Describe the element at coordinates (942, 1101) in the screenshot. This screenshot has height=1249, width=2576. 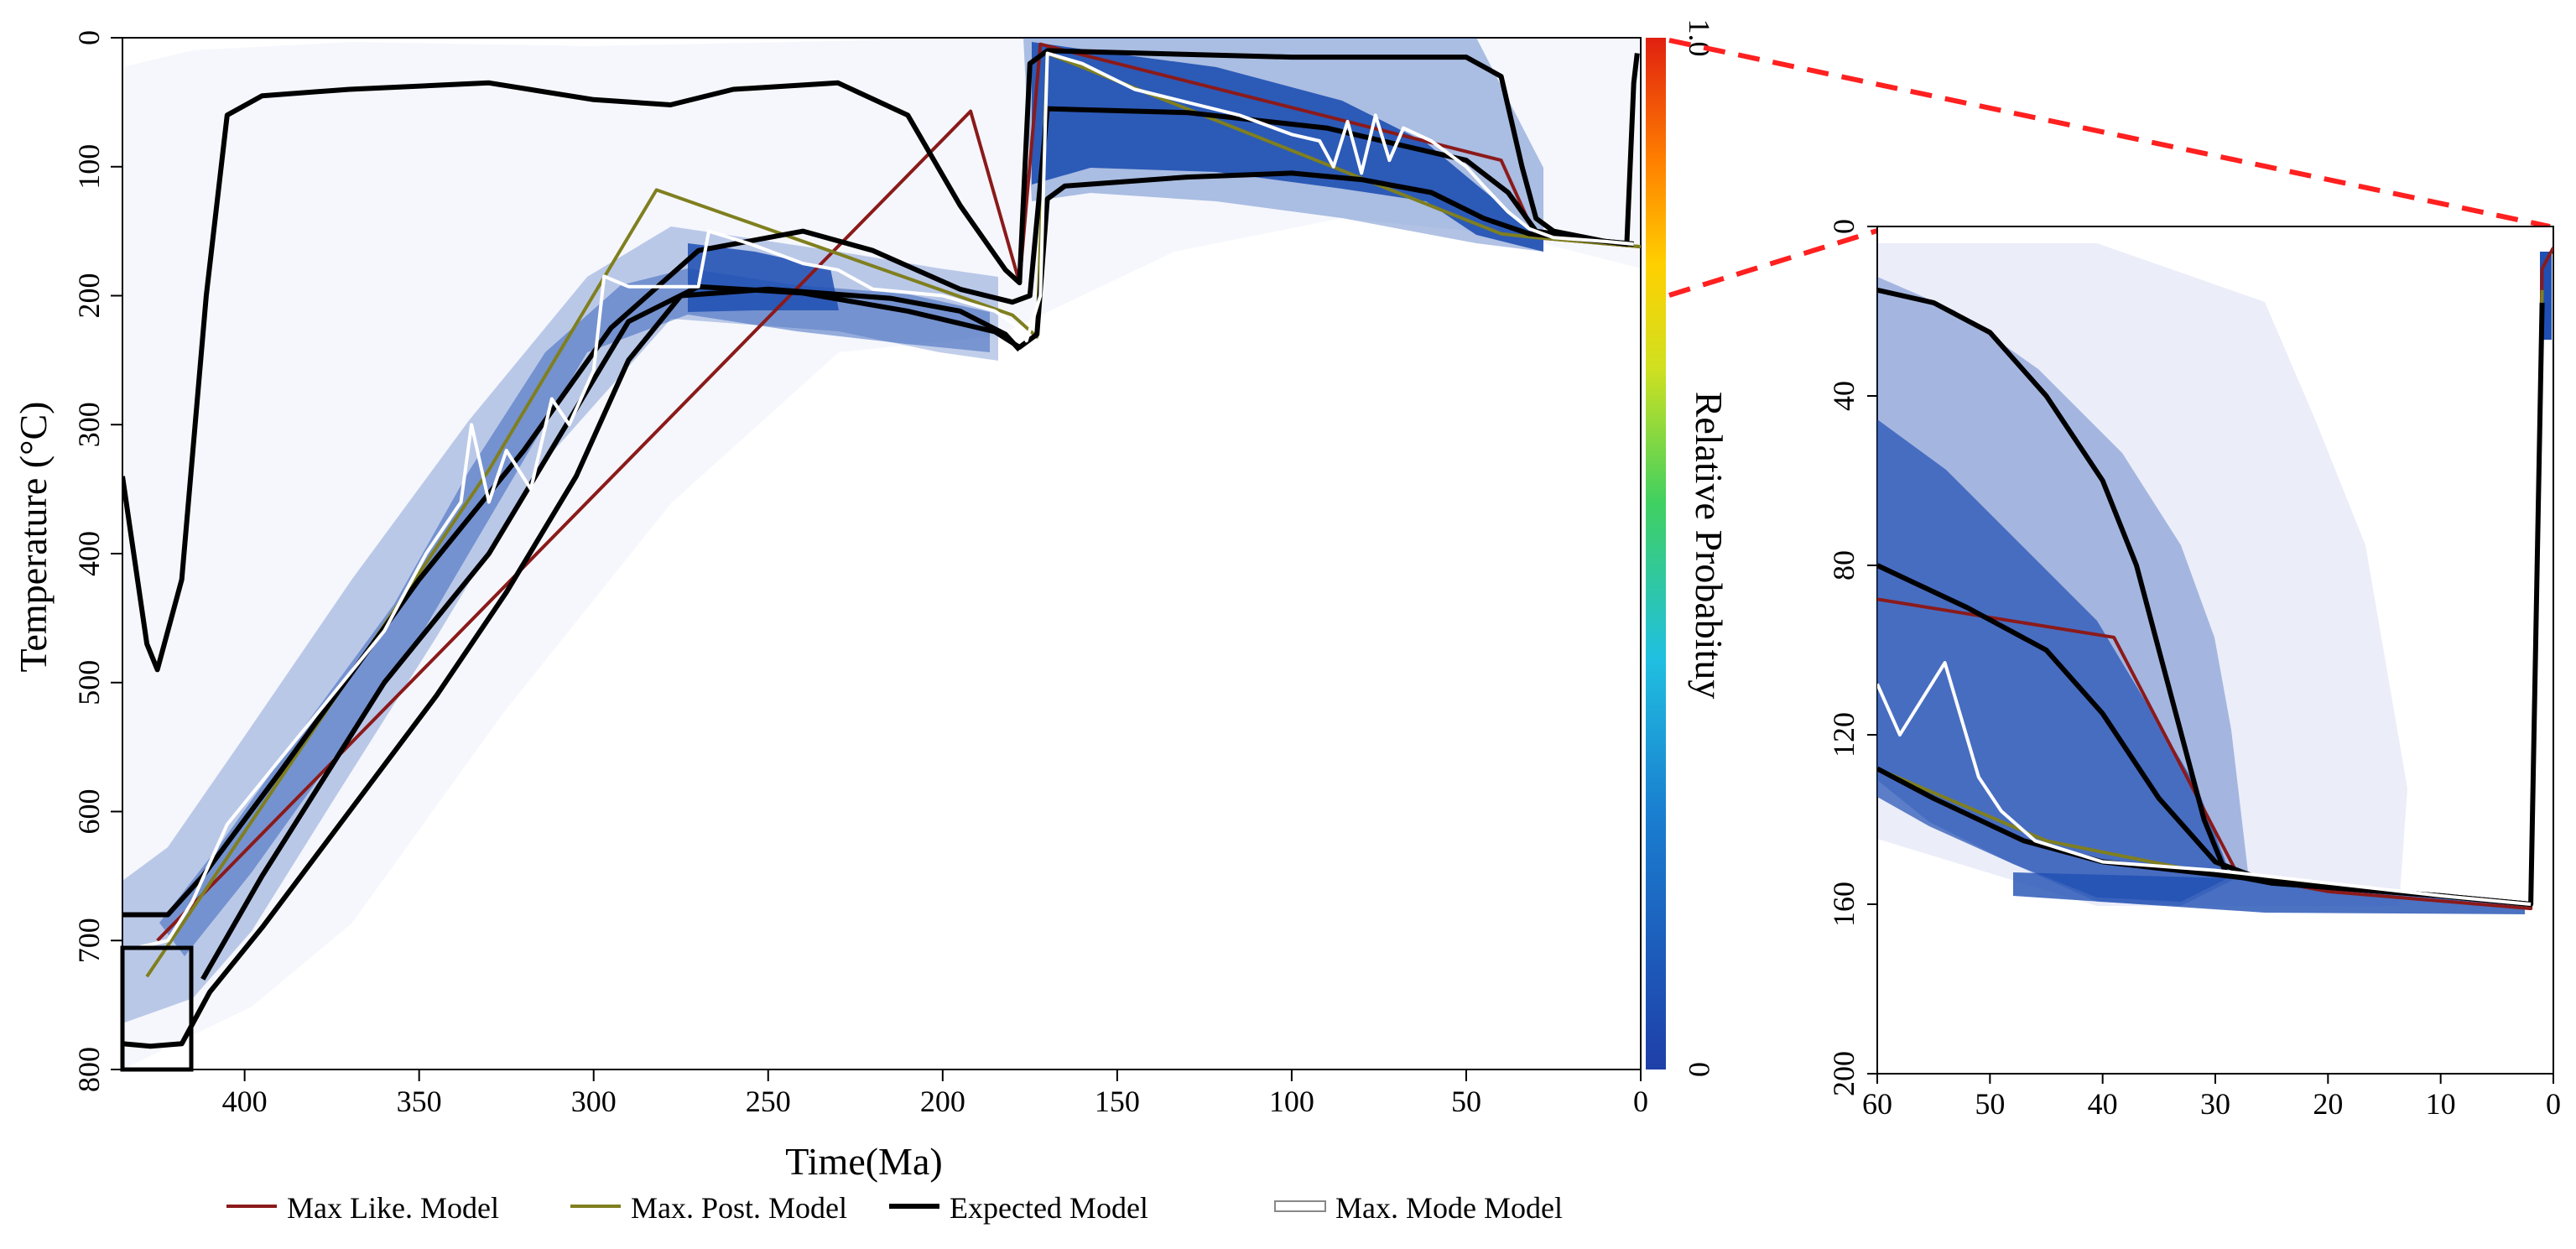
I see `main-x-tick-label: 200` at that location.